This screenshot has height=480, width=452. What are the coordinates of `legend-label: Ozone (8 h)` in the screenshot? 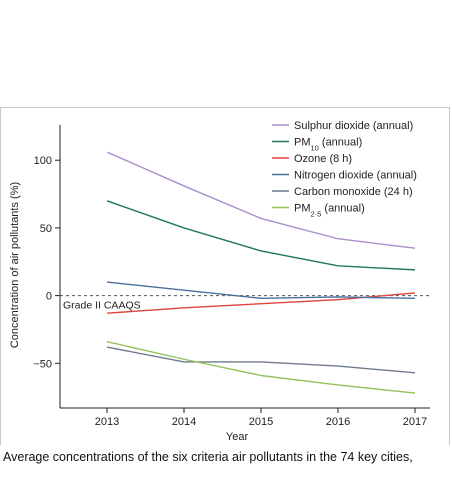 It's located at (323, 159).